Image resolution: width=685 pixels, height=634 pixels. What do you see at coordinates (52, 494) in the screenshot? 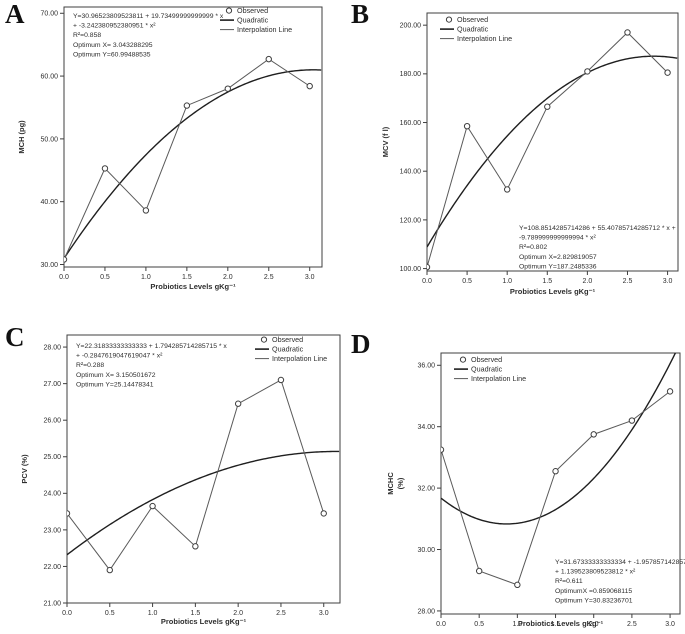
I see `y-tick-label: 24.00` at bounding box center [52, 494].